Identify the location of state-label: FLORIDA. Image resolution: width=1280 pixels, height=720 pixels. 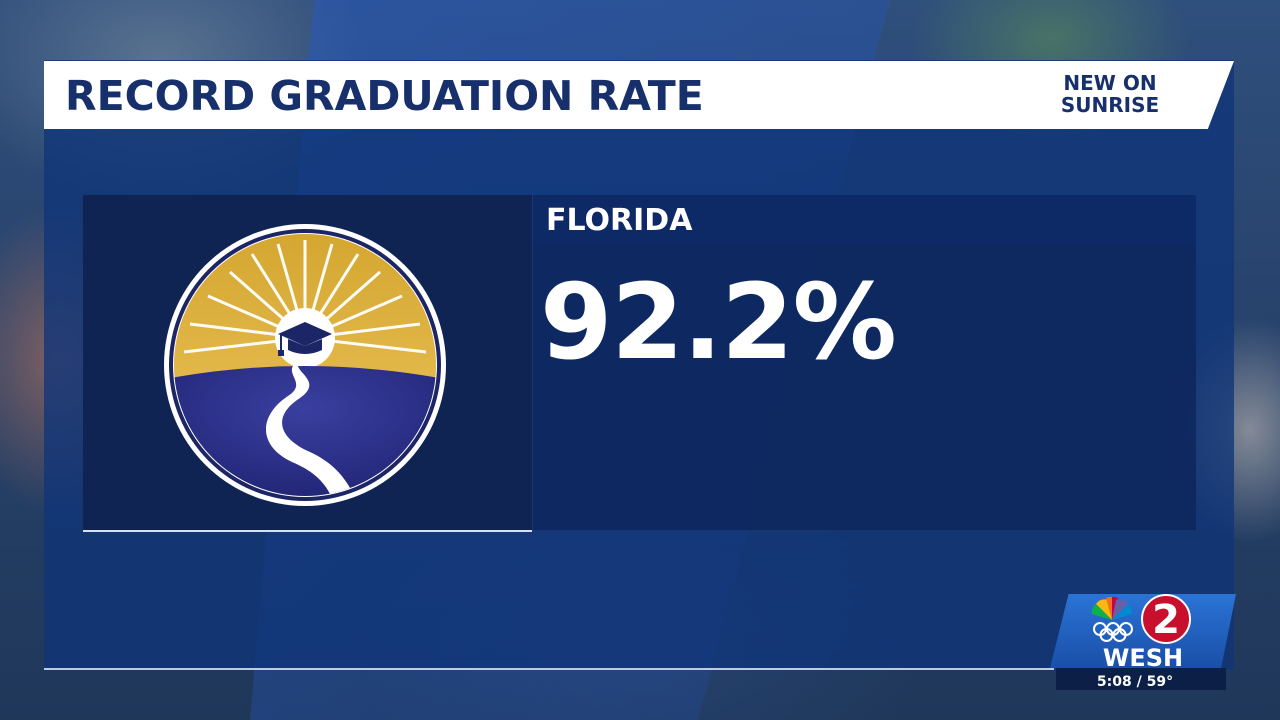
(619, 220).